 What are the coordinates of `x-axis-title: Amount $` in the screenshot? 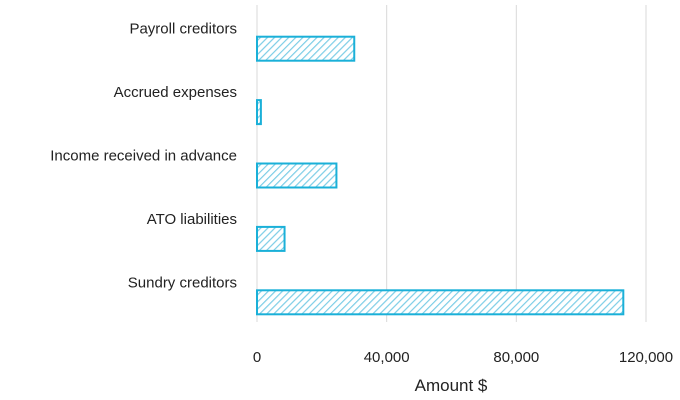 It's located at (451, 385).